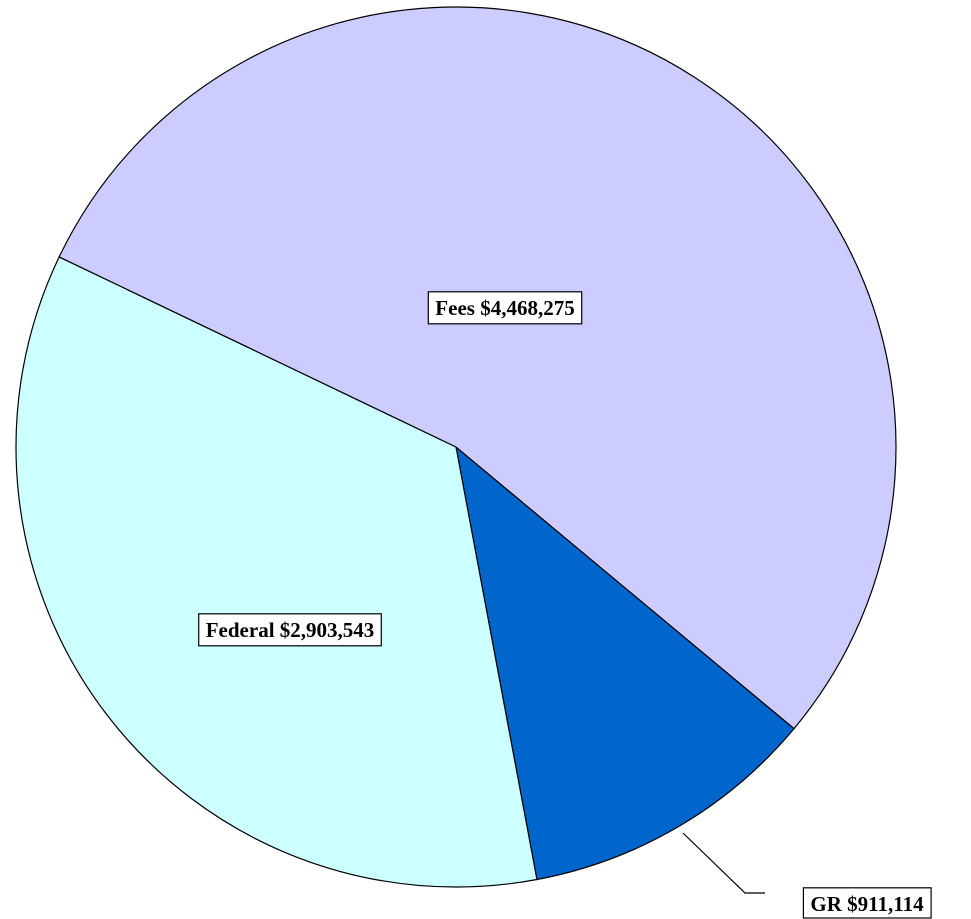 This screenshot has height=919, width=971. What do you see at coordinates (527, 308) in the screenshot?
I see `value-label: $4,468,275` at bounding box center [527, 308].